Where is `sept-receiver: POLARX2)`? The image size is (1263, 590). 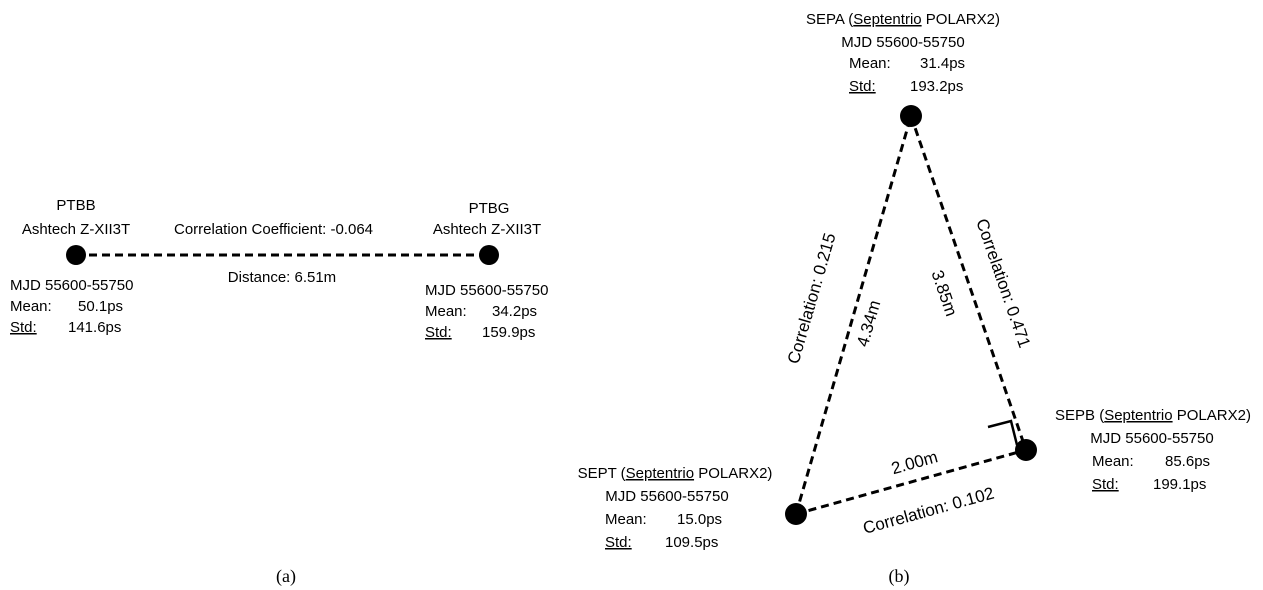
sept-receiver: POLARX2) is located at coordinates (733, 473).